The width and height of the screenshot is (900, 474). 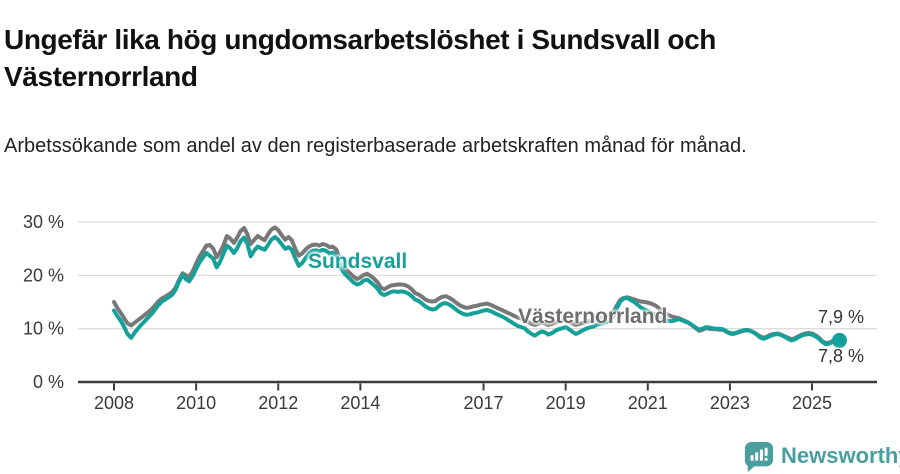 What do you see at coordinates (648, 403) in the screenshot?
I see `svg-text: 2021` at bounding box center [648, 403].